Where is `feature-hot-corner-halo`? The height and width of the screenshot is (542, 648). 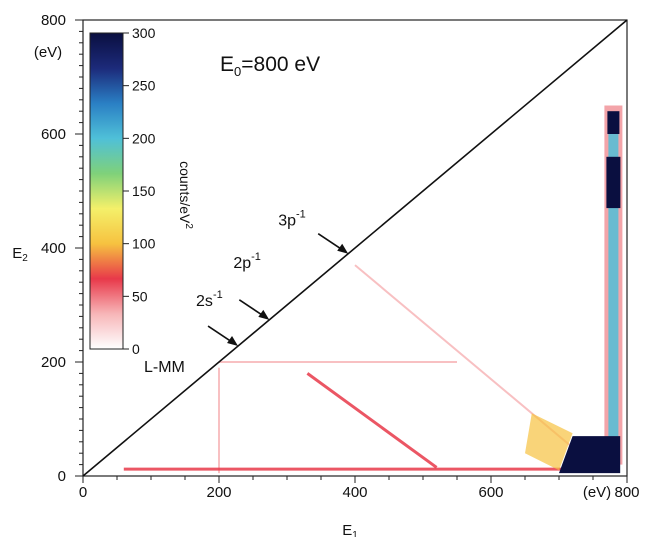 feature-hot-corner-halo is located at coordinates (549, 442).